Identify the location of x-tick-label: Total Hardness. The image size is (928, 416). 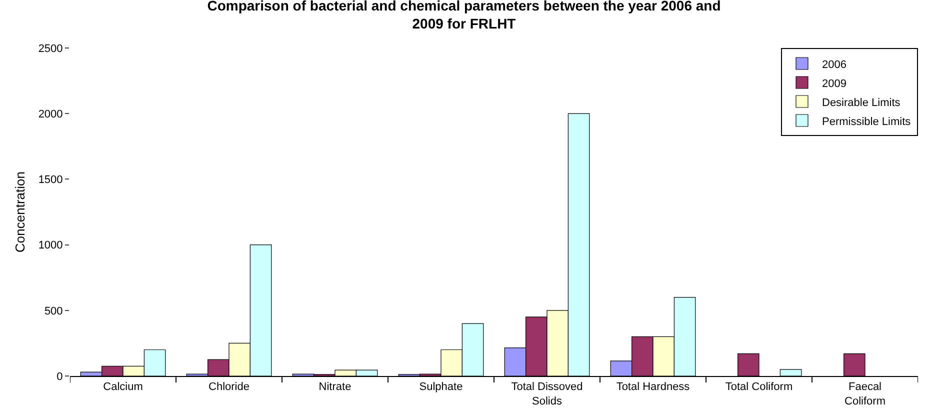
(653, 387).